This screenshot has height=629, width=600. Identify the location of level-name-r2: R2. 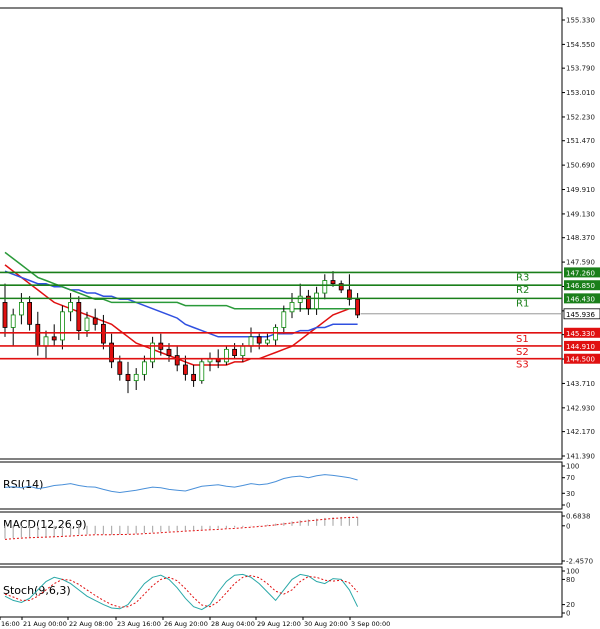
(522, 290).